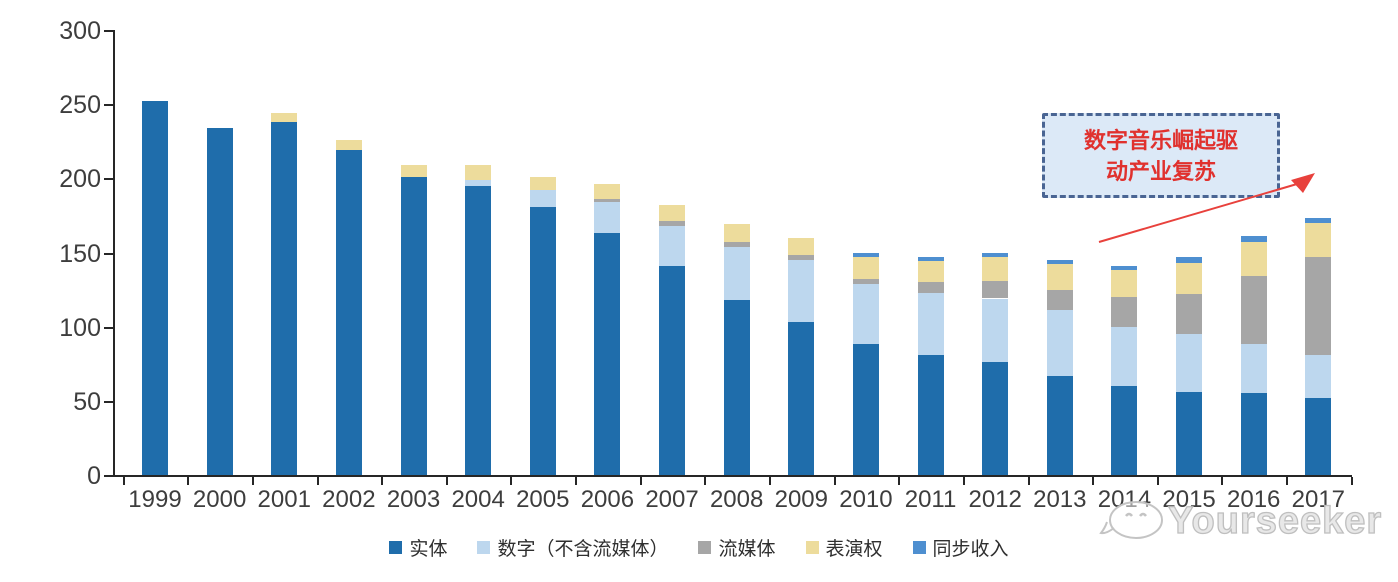 The image size is (1398, 582). I want to click on bar-2015, so click(1189, 365).